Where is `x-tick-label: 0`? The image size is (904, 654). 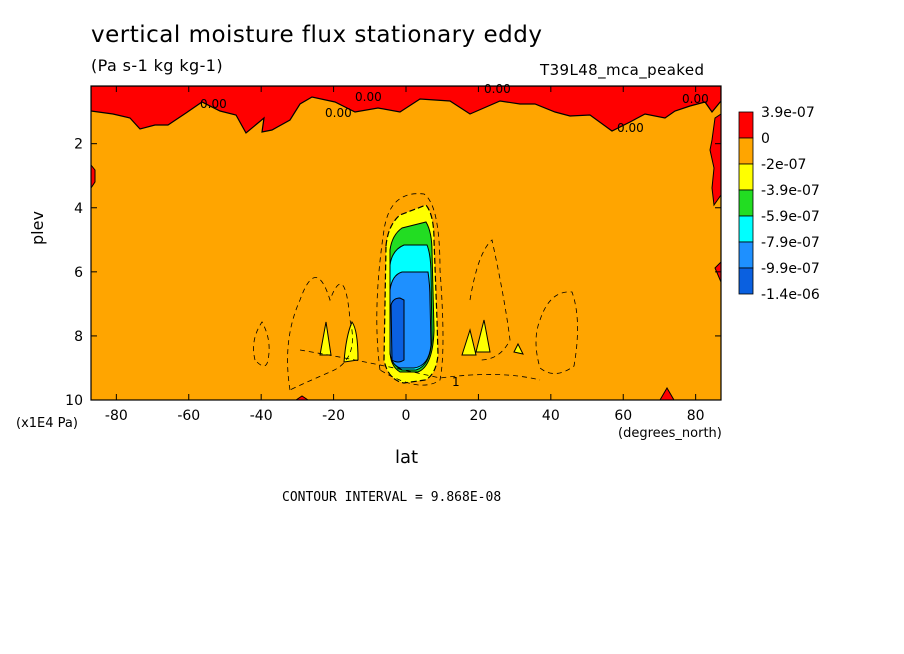
x-tick-label: 0 is located at coordinates (406, 416).